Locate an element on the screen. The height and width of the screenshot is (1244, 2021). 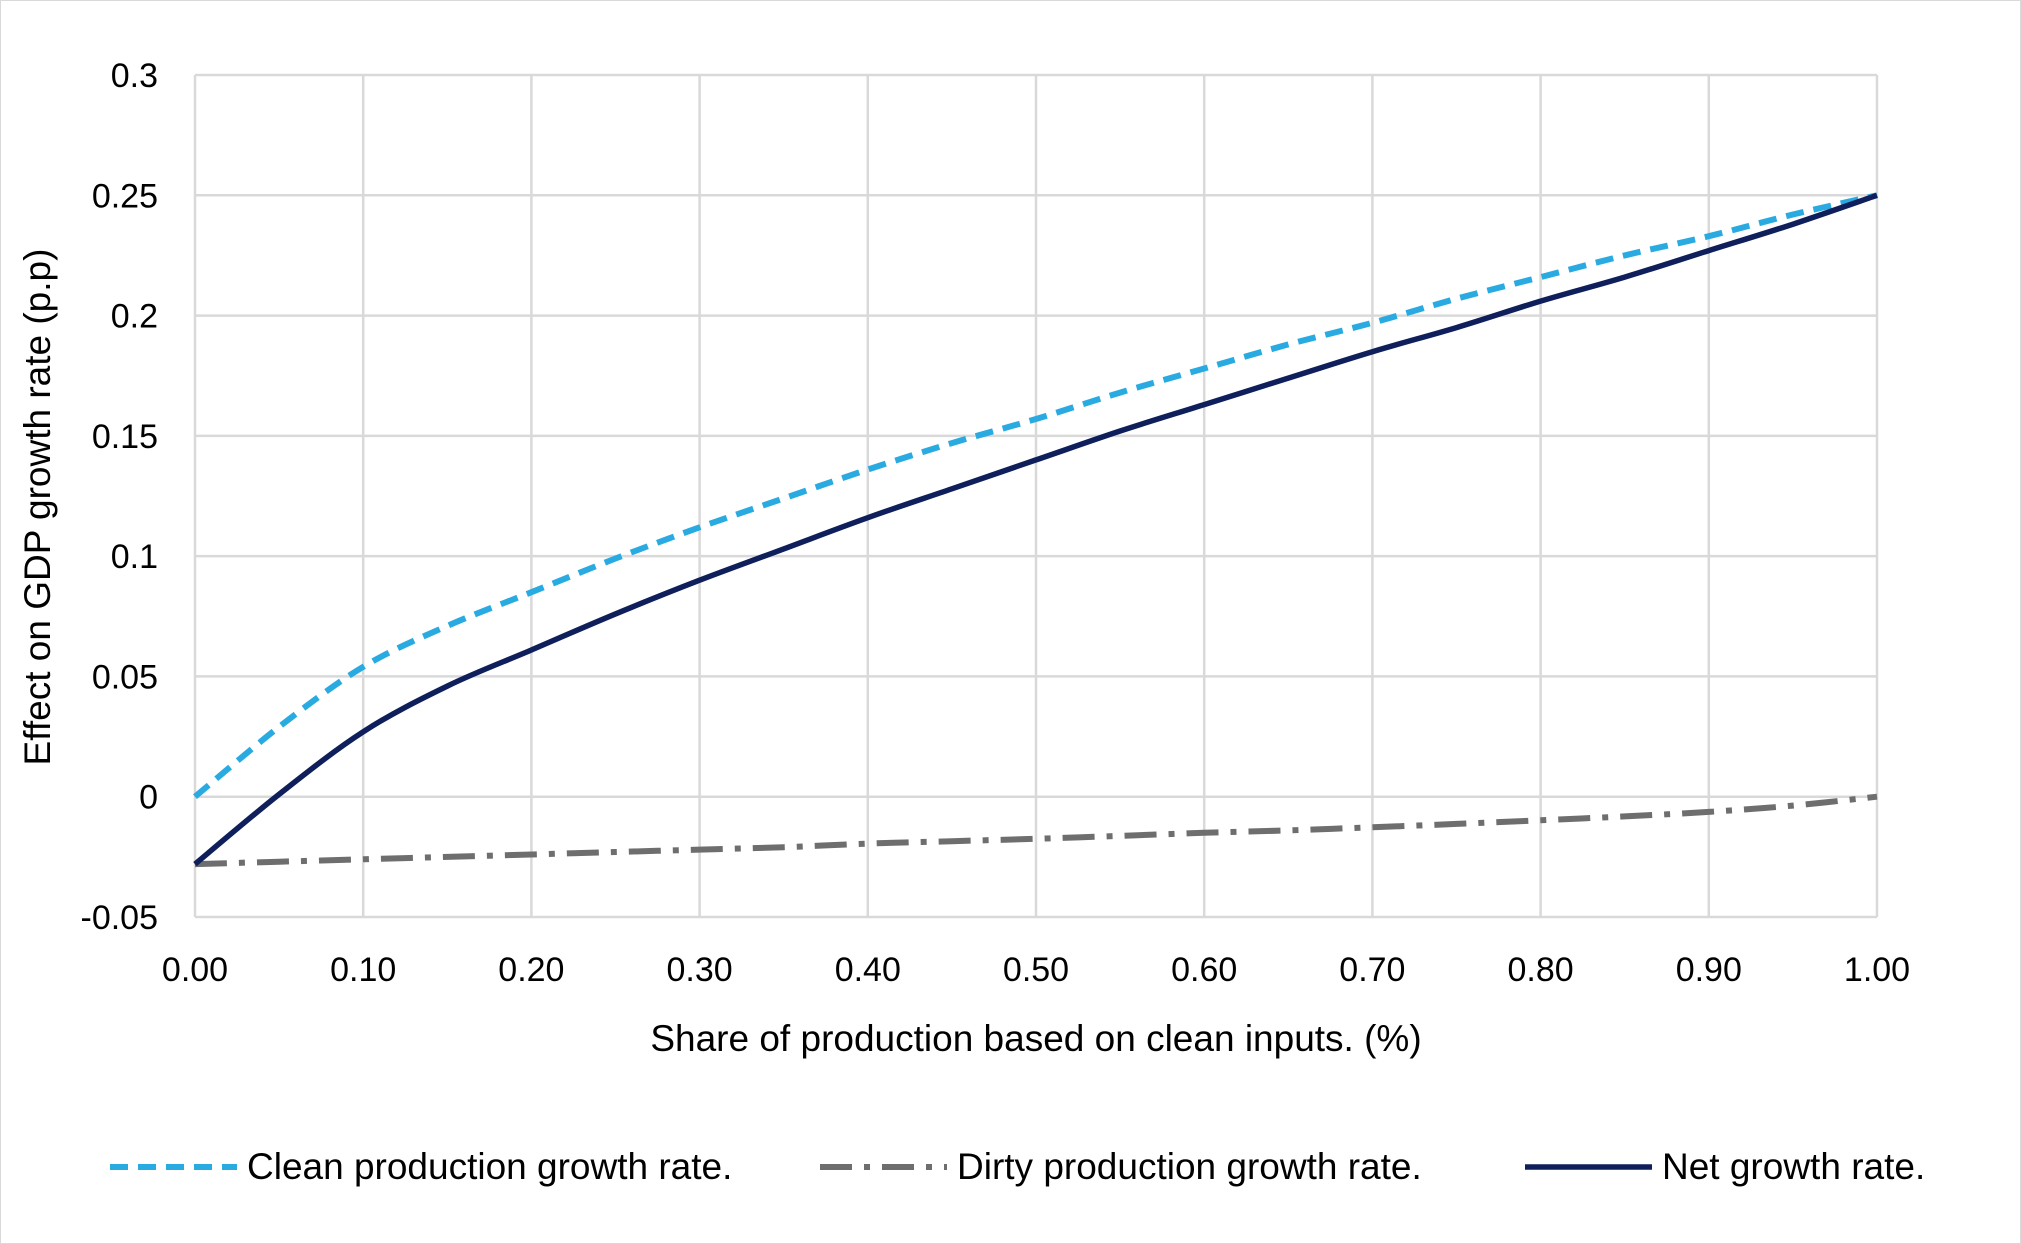
x-tick-label: 0.90 is located at coordinates (1709, 970).